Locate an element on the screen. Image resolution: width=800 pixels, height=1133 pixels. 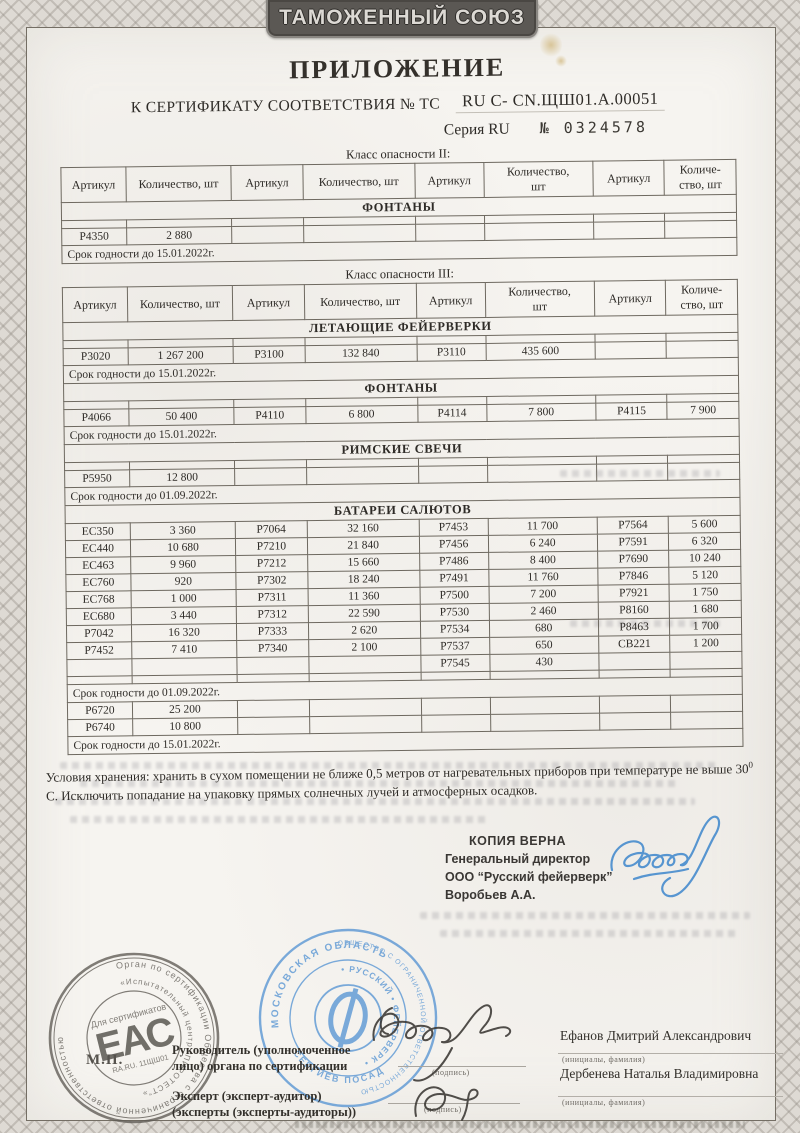
copy-line: ООО “Русский фейерверк” is located at coordinates (529, 877).